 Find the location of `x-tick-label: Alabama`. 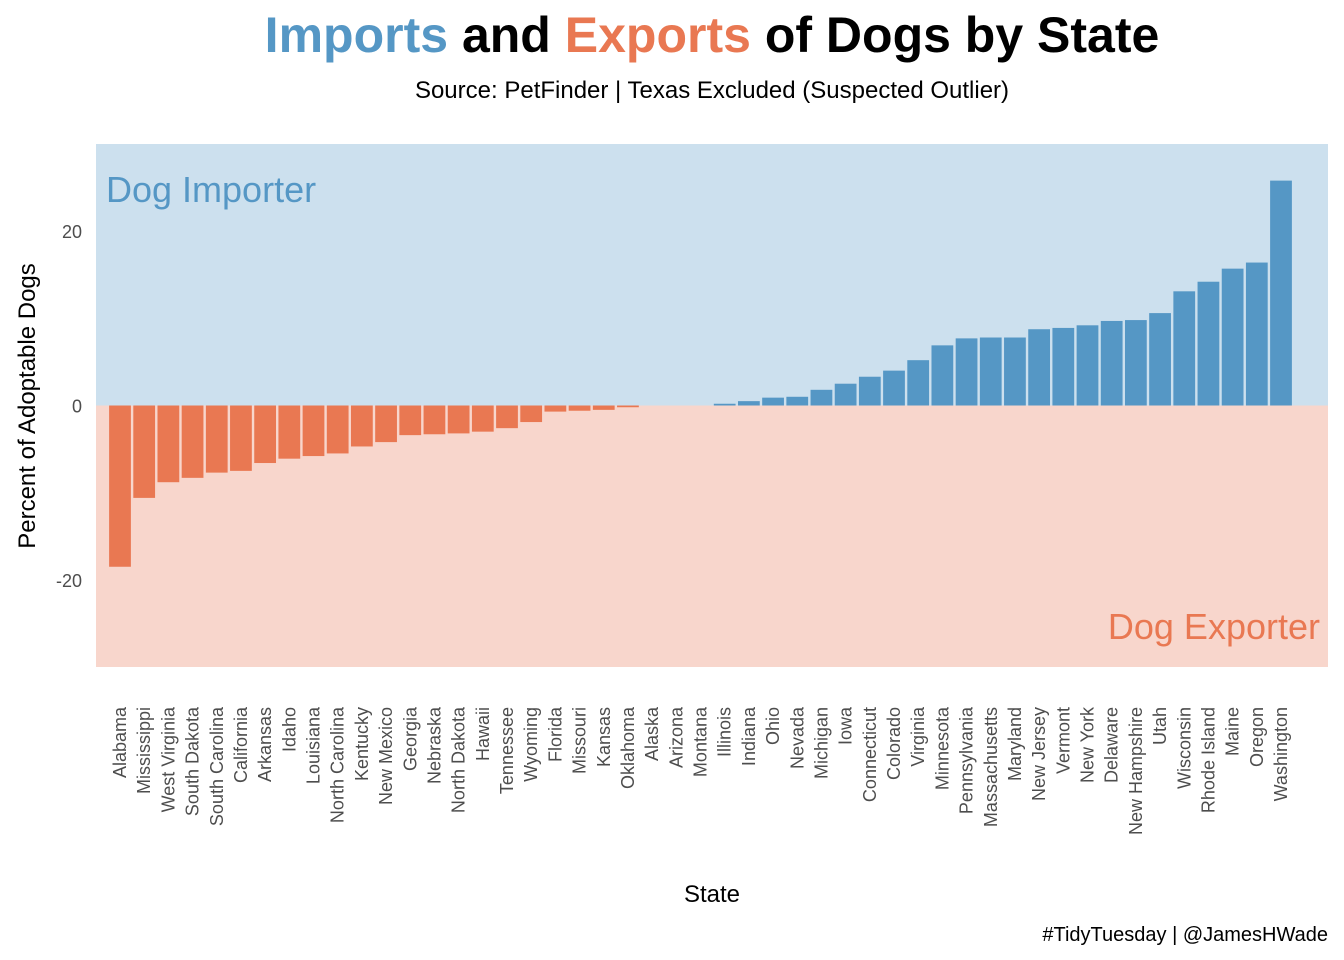

x-tick-label: Alabama is located at coordinates (120, 742).